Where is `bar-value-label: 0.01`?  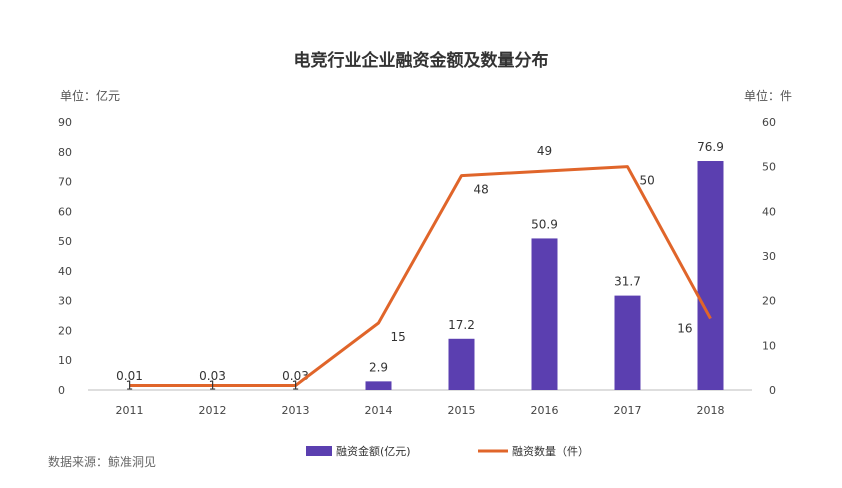
bar-value-label: 0.01 is located at coordinates (129, 376).